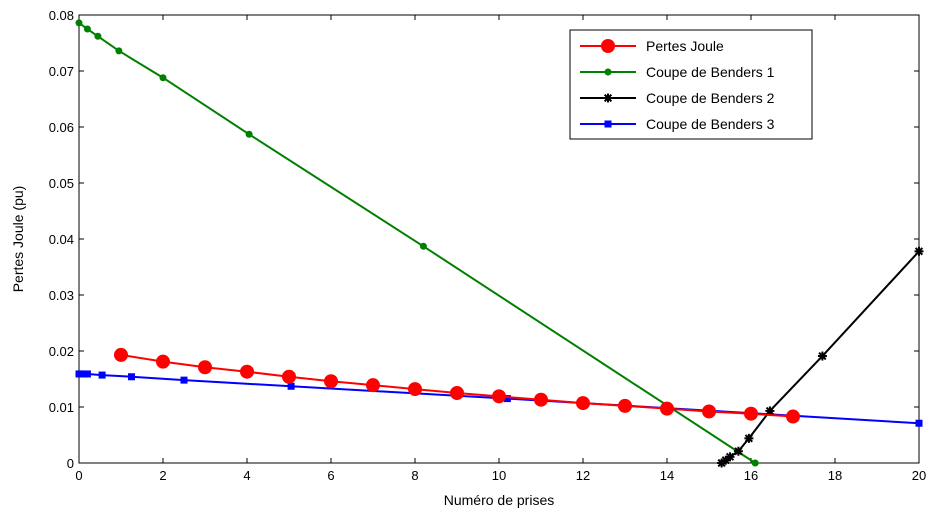 The image size is (928, 513). What do you see at coordinates (710, 124) in the screenshot?
I see `legend-label: Coupe de Benders 3` at bounding box center [710, 124].